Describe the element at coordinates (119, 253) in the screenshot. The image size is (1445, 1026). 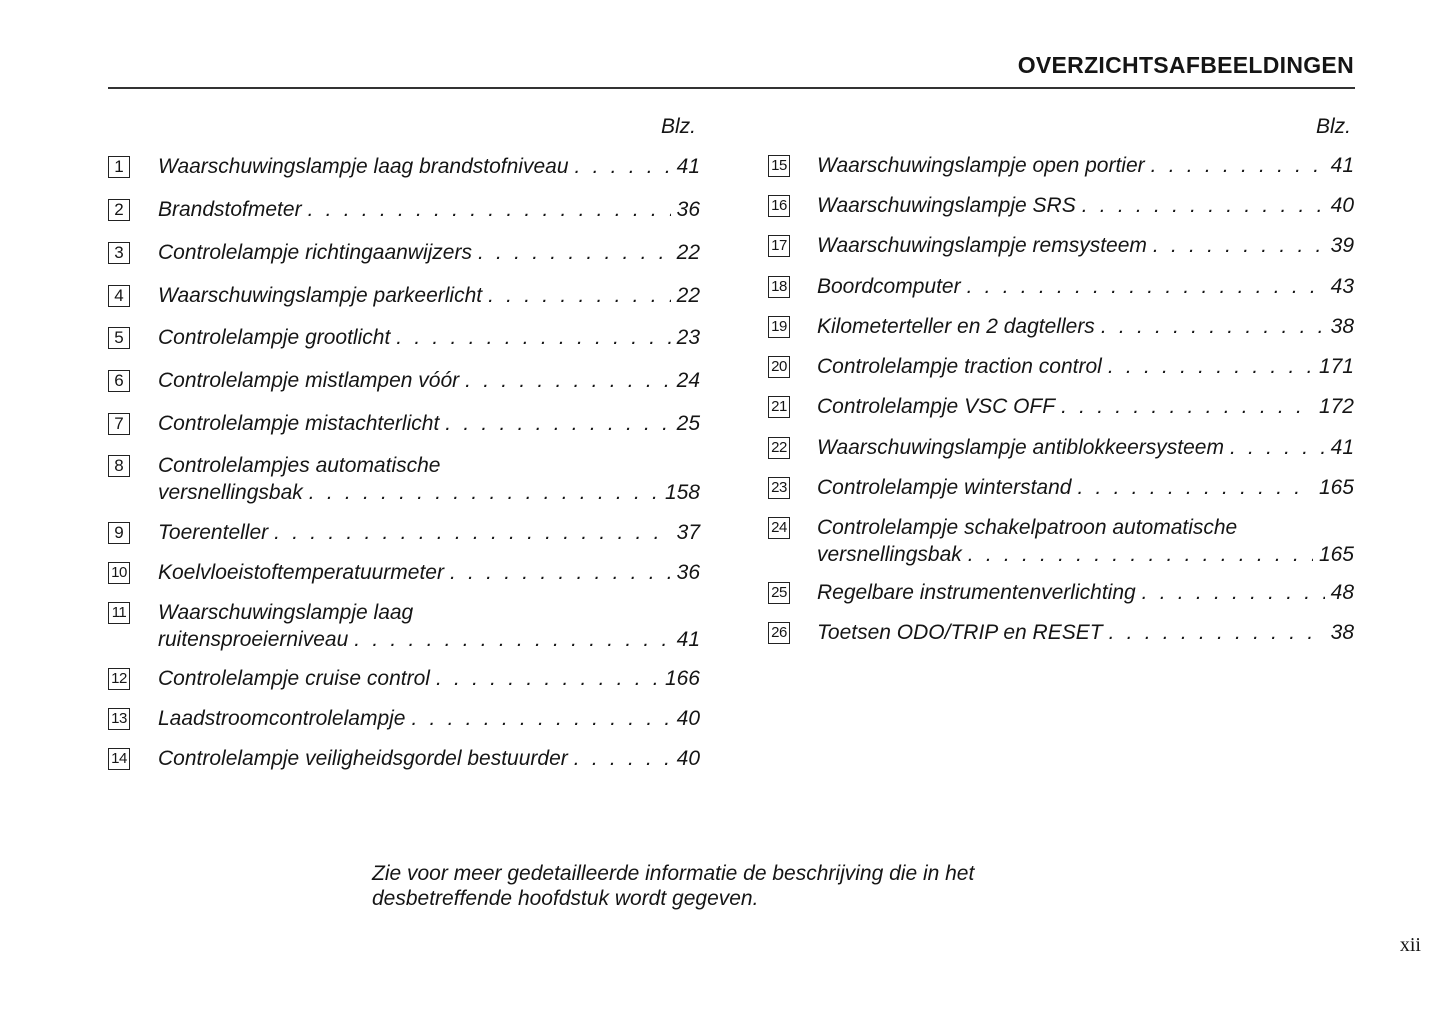
I see `item-number-box: 3` at that location.